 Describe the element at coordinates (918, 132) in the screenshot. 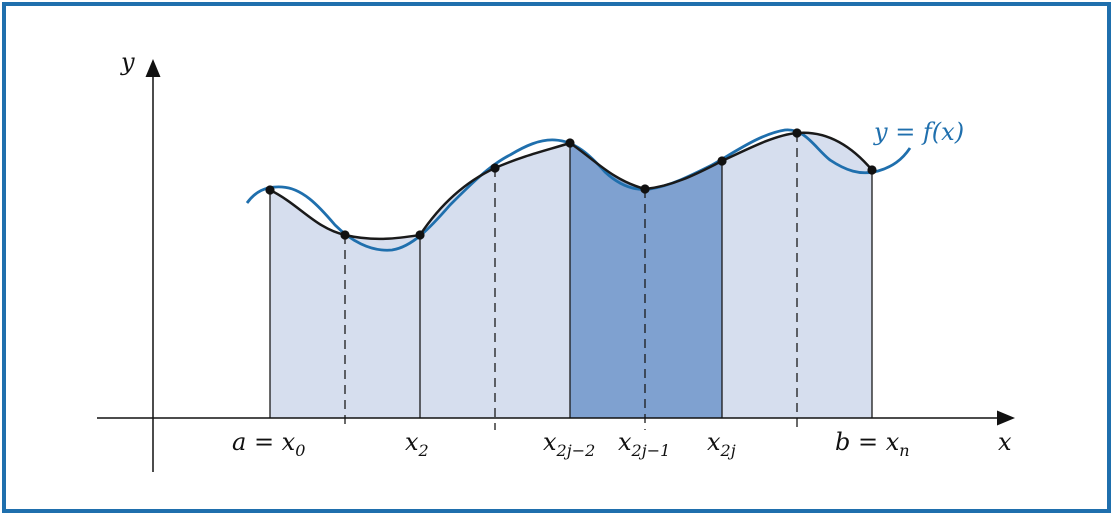

I see `curve-label: y = f(x)` at that location.